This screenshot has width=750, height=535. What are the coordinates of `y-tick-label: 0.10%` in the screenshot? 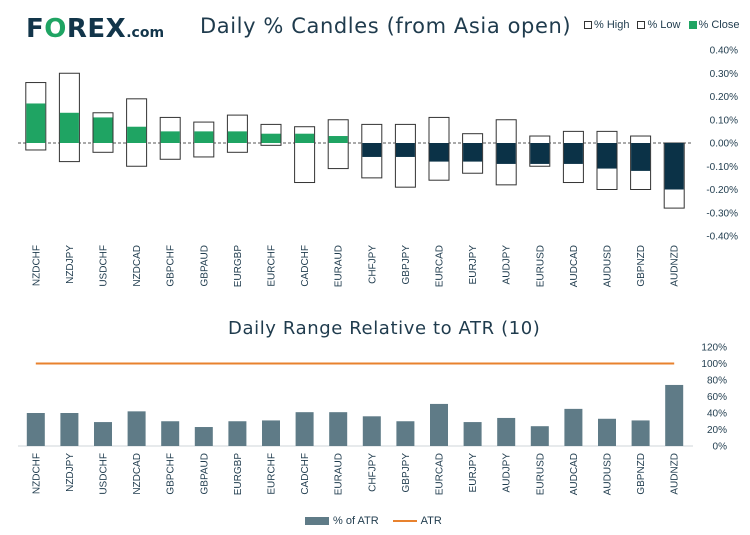 It's located at (724, 120).